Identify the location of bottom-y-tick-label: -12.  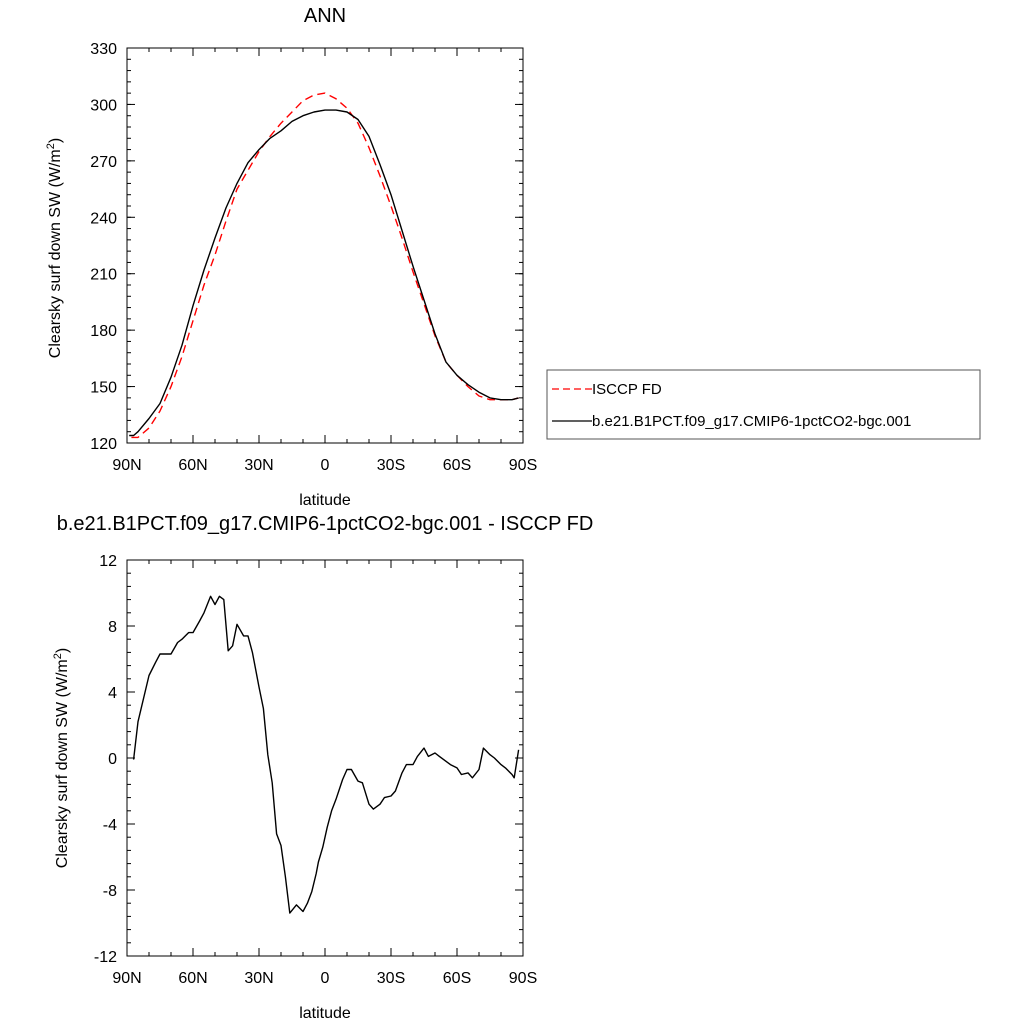
(105, 957).